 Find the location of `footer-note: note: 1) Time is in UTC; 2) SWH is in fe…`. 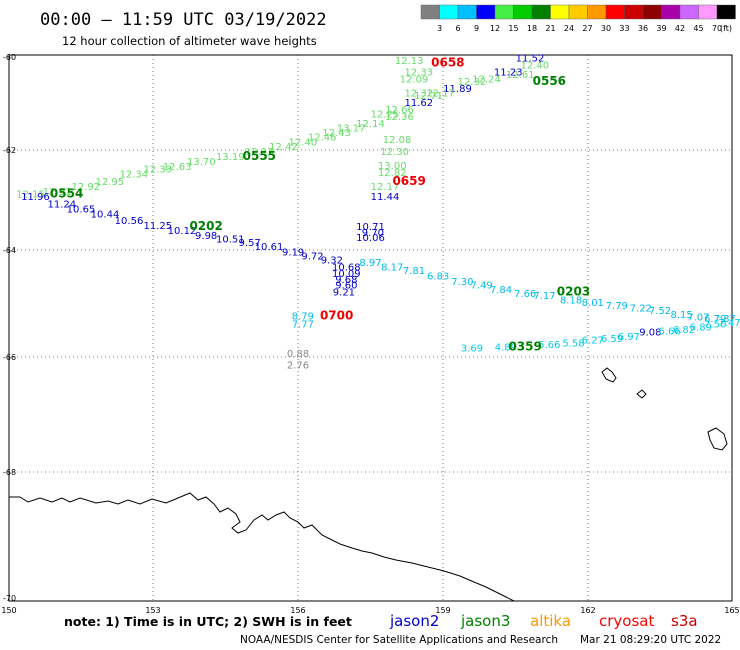

footer-note: note: 1) Time is in UTC; 2) SWH is in fe… is located at coordinates (208, 621).